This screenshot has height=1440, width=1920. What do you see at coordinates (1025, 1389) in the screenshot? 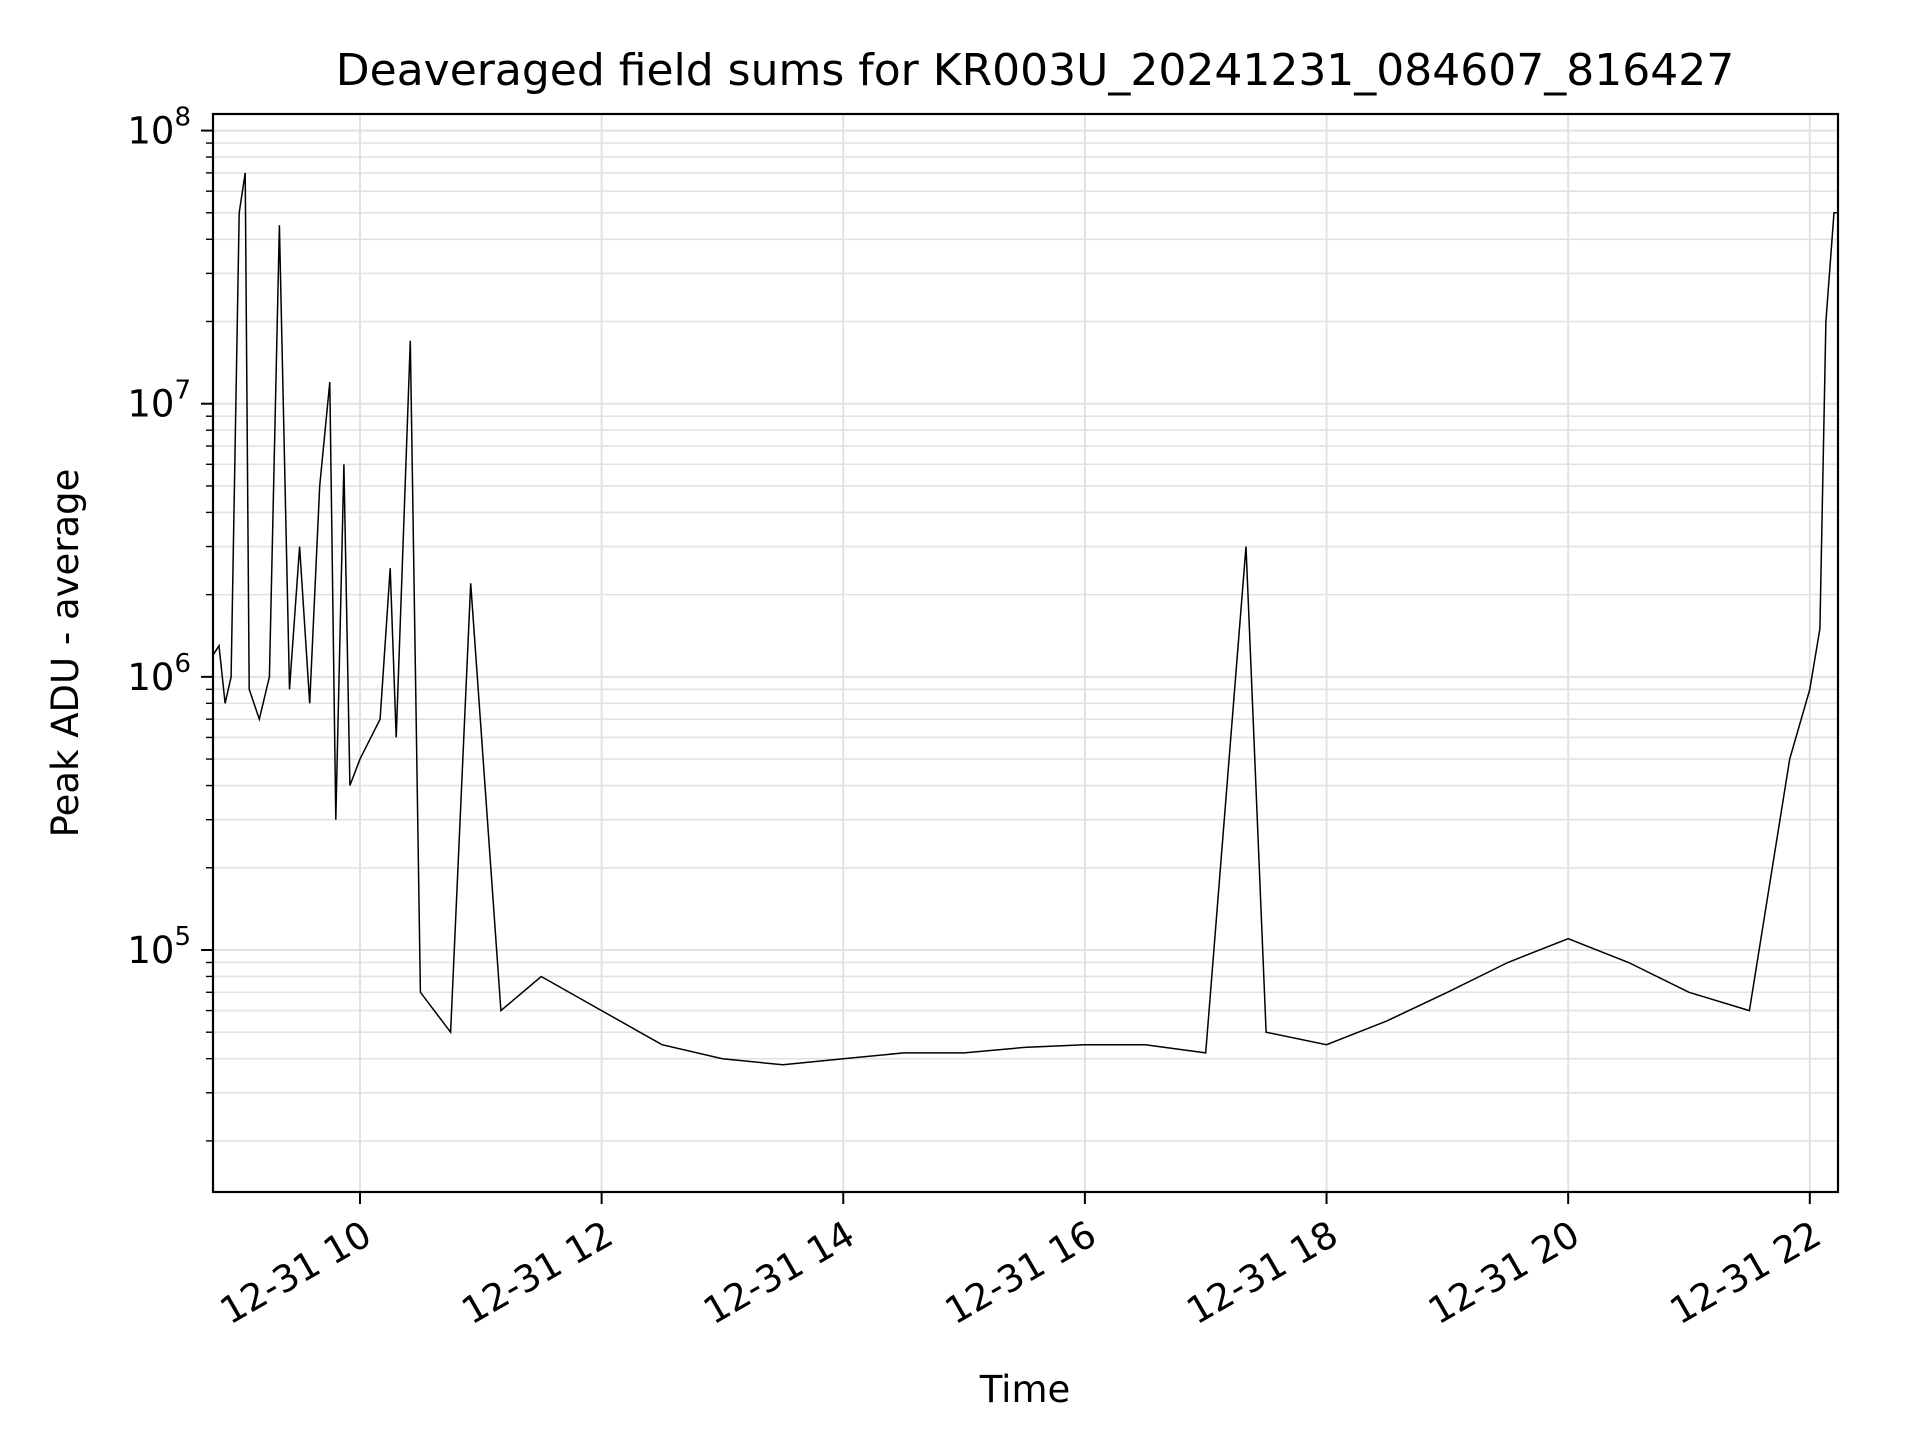
I see `x-axis-label: Time` at bounding box center [1025, 1389].